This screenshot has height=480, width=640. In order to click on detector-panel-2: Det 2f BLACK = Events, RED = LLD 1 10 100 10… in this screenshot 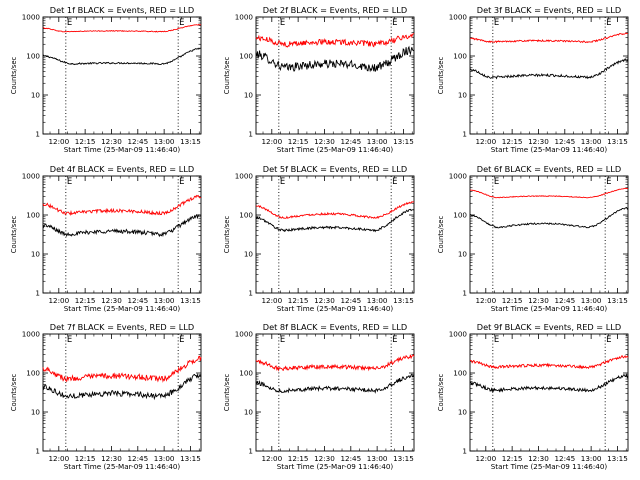, I will do `click(319, 79)`.